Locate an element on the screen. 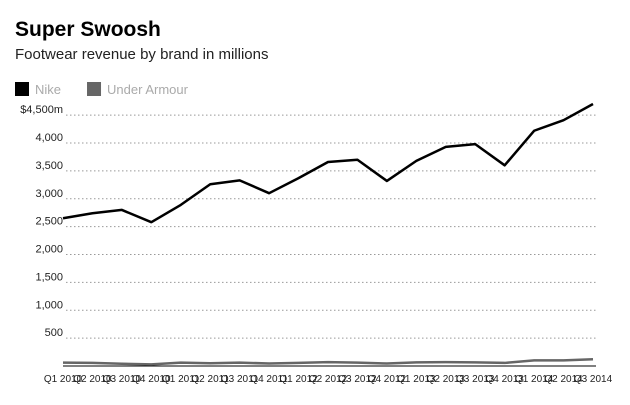 This screenshot has height=405, width=630. x-tick-label: Q3 2011 is located at coordinates (240, 379).